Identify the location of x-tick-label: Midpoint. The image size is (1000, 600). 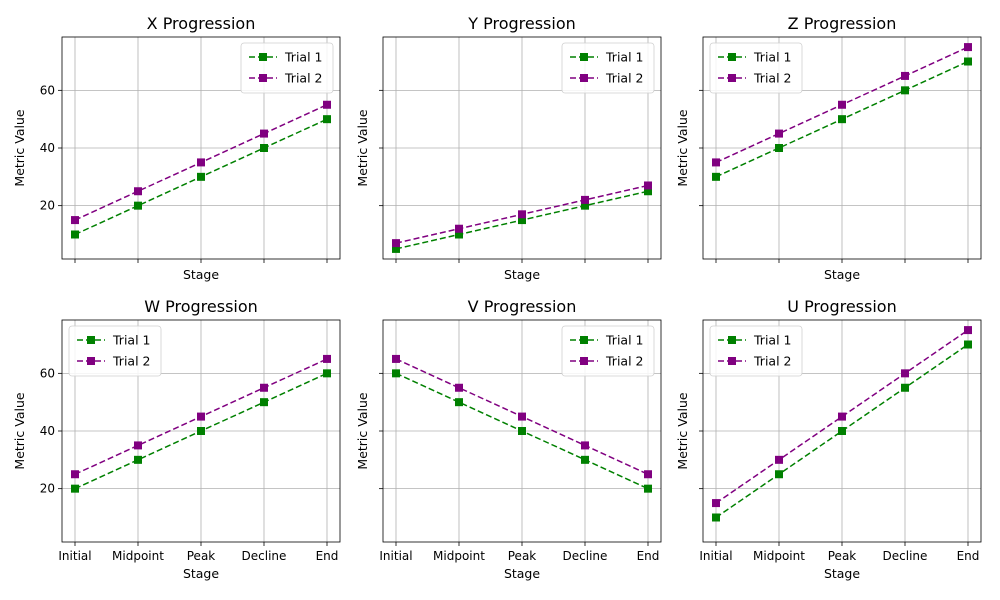
(459, 556).